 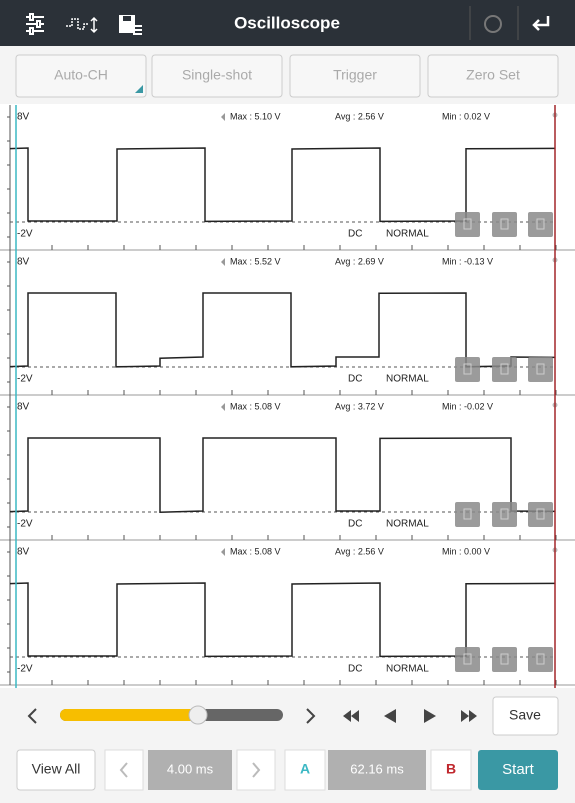 What do you see at coordinates (493, 24) in the screenshot?
I see `refresh-icon` at bounding box center [493, 24].